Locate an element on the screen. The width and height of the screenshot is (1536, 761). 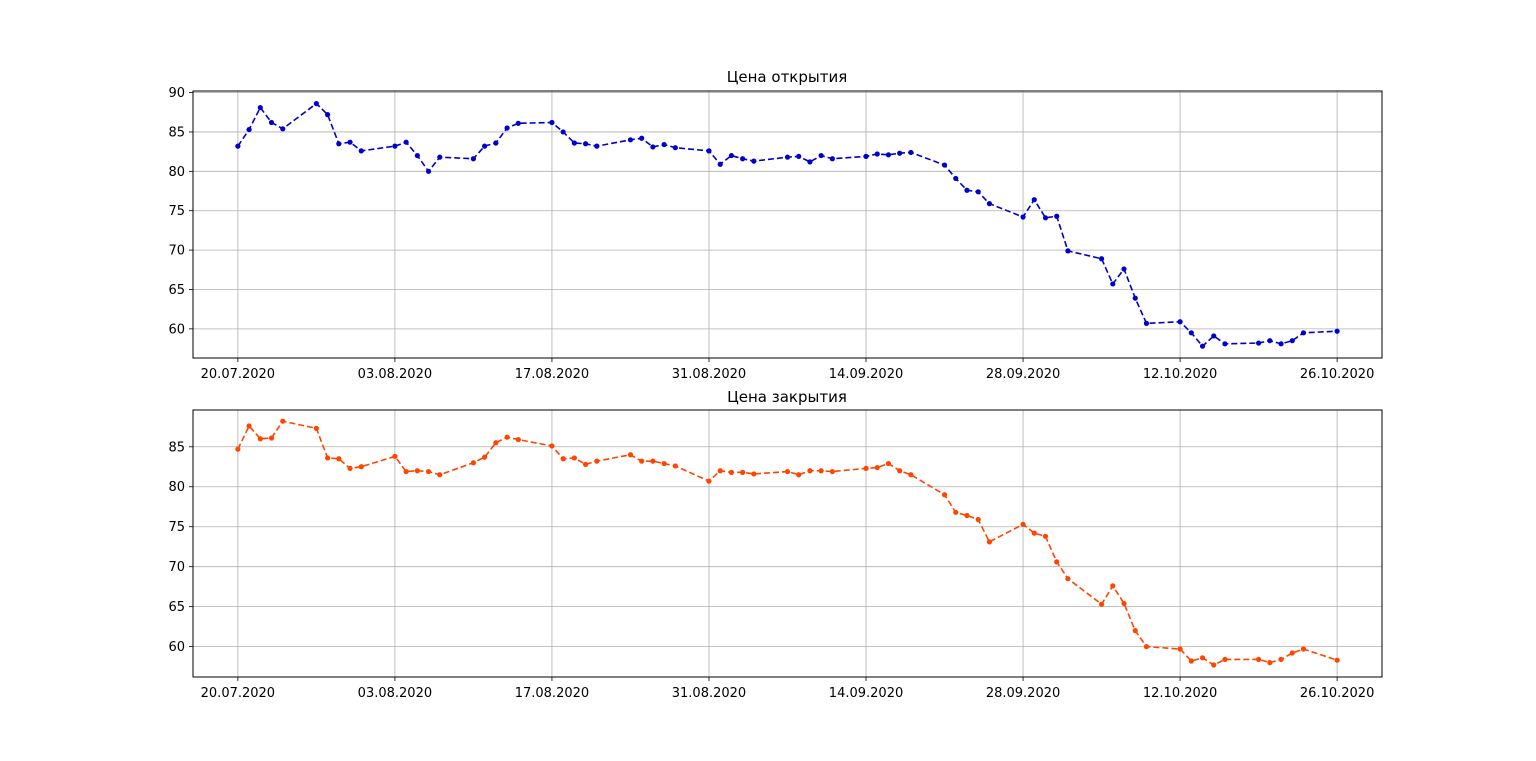
x-tick-label: 12.10.2020 is located at coordinates (1180, 693).